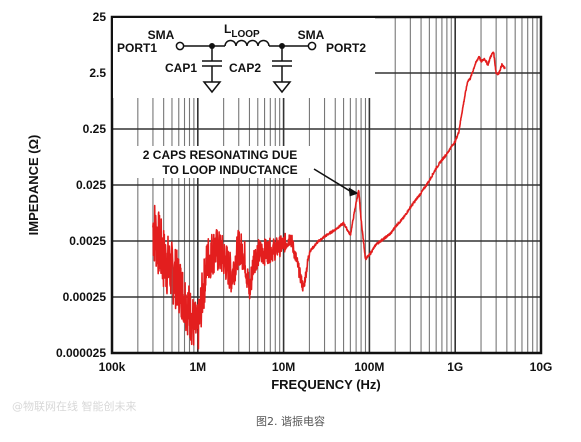  I want to click on schematic-port1-terminal, so click(180, 46).